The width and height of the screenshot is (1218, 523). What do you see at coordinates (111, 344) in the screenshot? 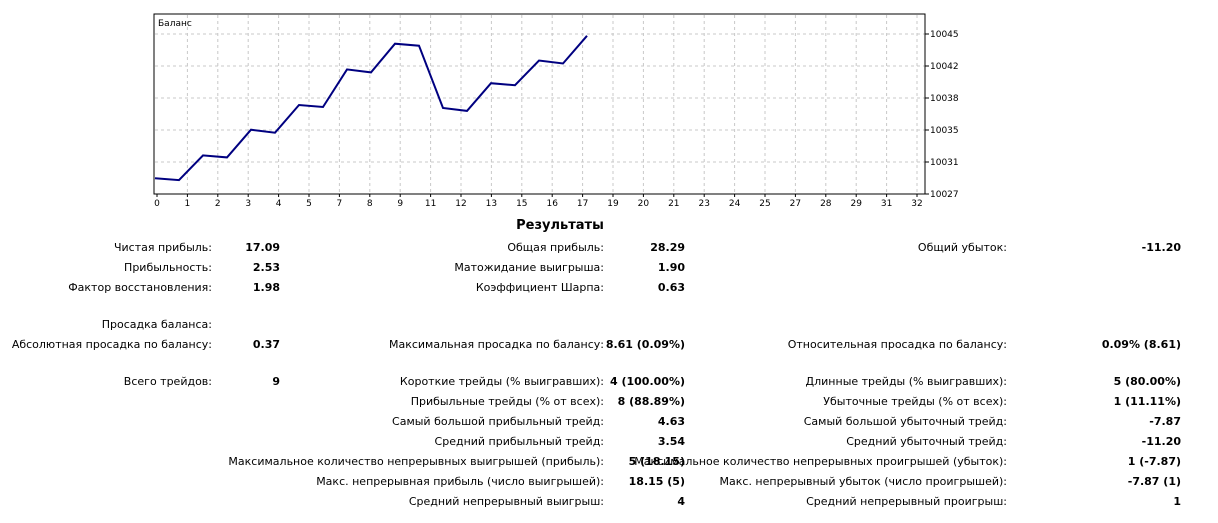
I see `stat-label: Абсолютная просадка по балансу:` at bounding box center [111, 344].